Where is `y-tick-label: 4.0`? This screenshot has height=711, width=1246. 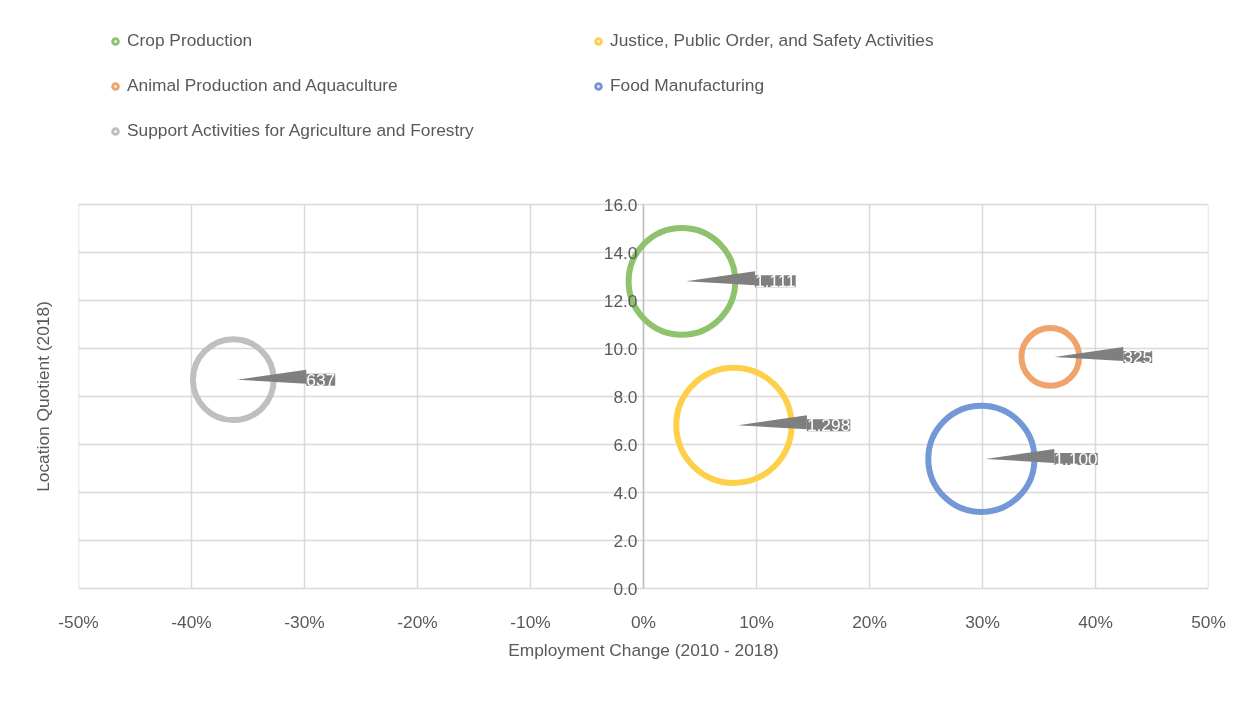
y-tick-label: 4.0 is located at coordinates (625, 492).